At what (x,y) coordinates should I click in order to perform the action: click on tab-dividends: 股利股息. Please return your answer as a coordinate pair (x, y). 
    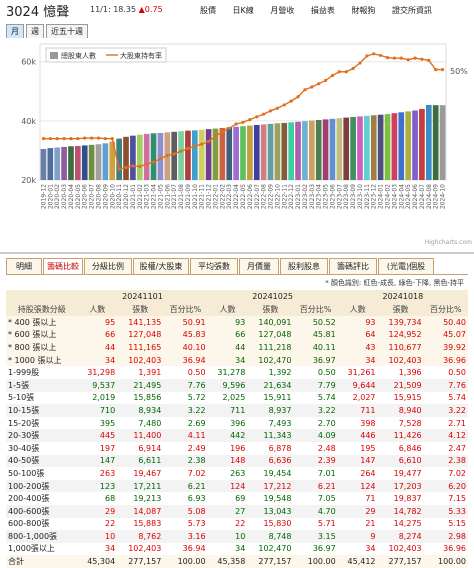
    Looking at the image, I should click on (304, 266).